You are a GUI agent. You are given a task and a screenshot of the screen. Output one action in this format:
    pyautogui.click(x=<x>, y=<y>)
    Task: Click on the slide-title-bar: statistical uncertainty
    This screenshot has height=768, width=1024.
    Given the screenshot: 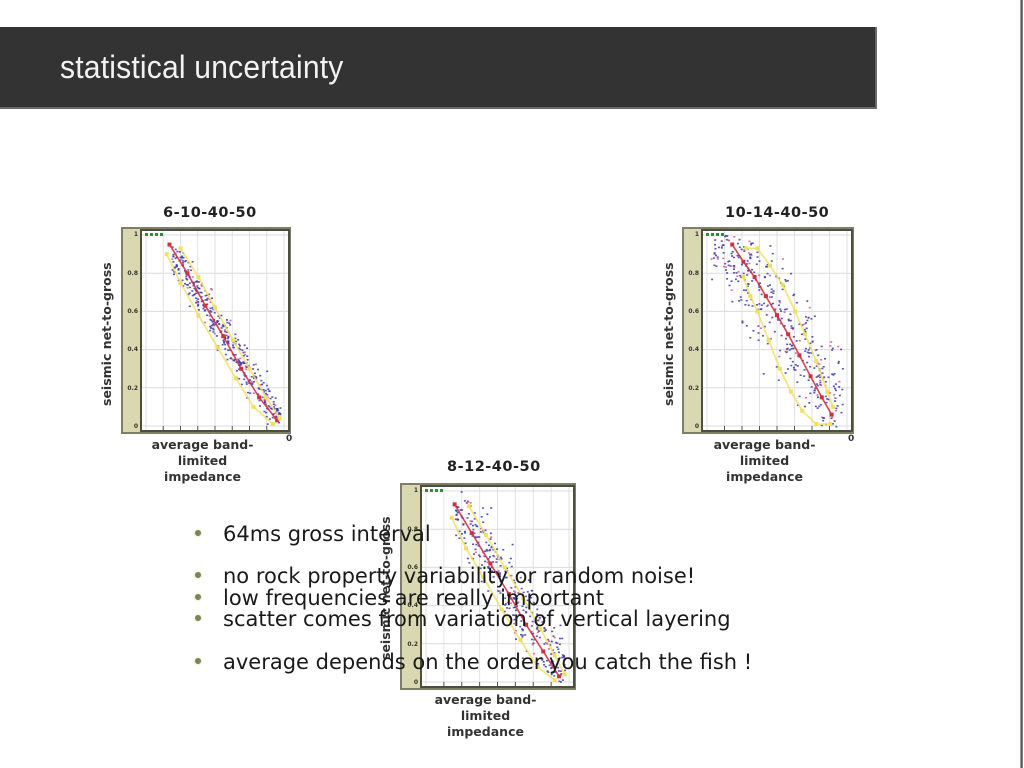 What is the action you would take?
    pyautogui.click(x=438, y=68)
    